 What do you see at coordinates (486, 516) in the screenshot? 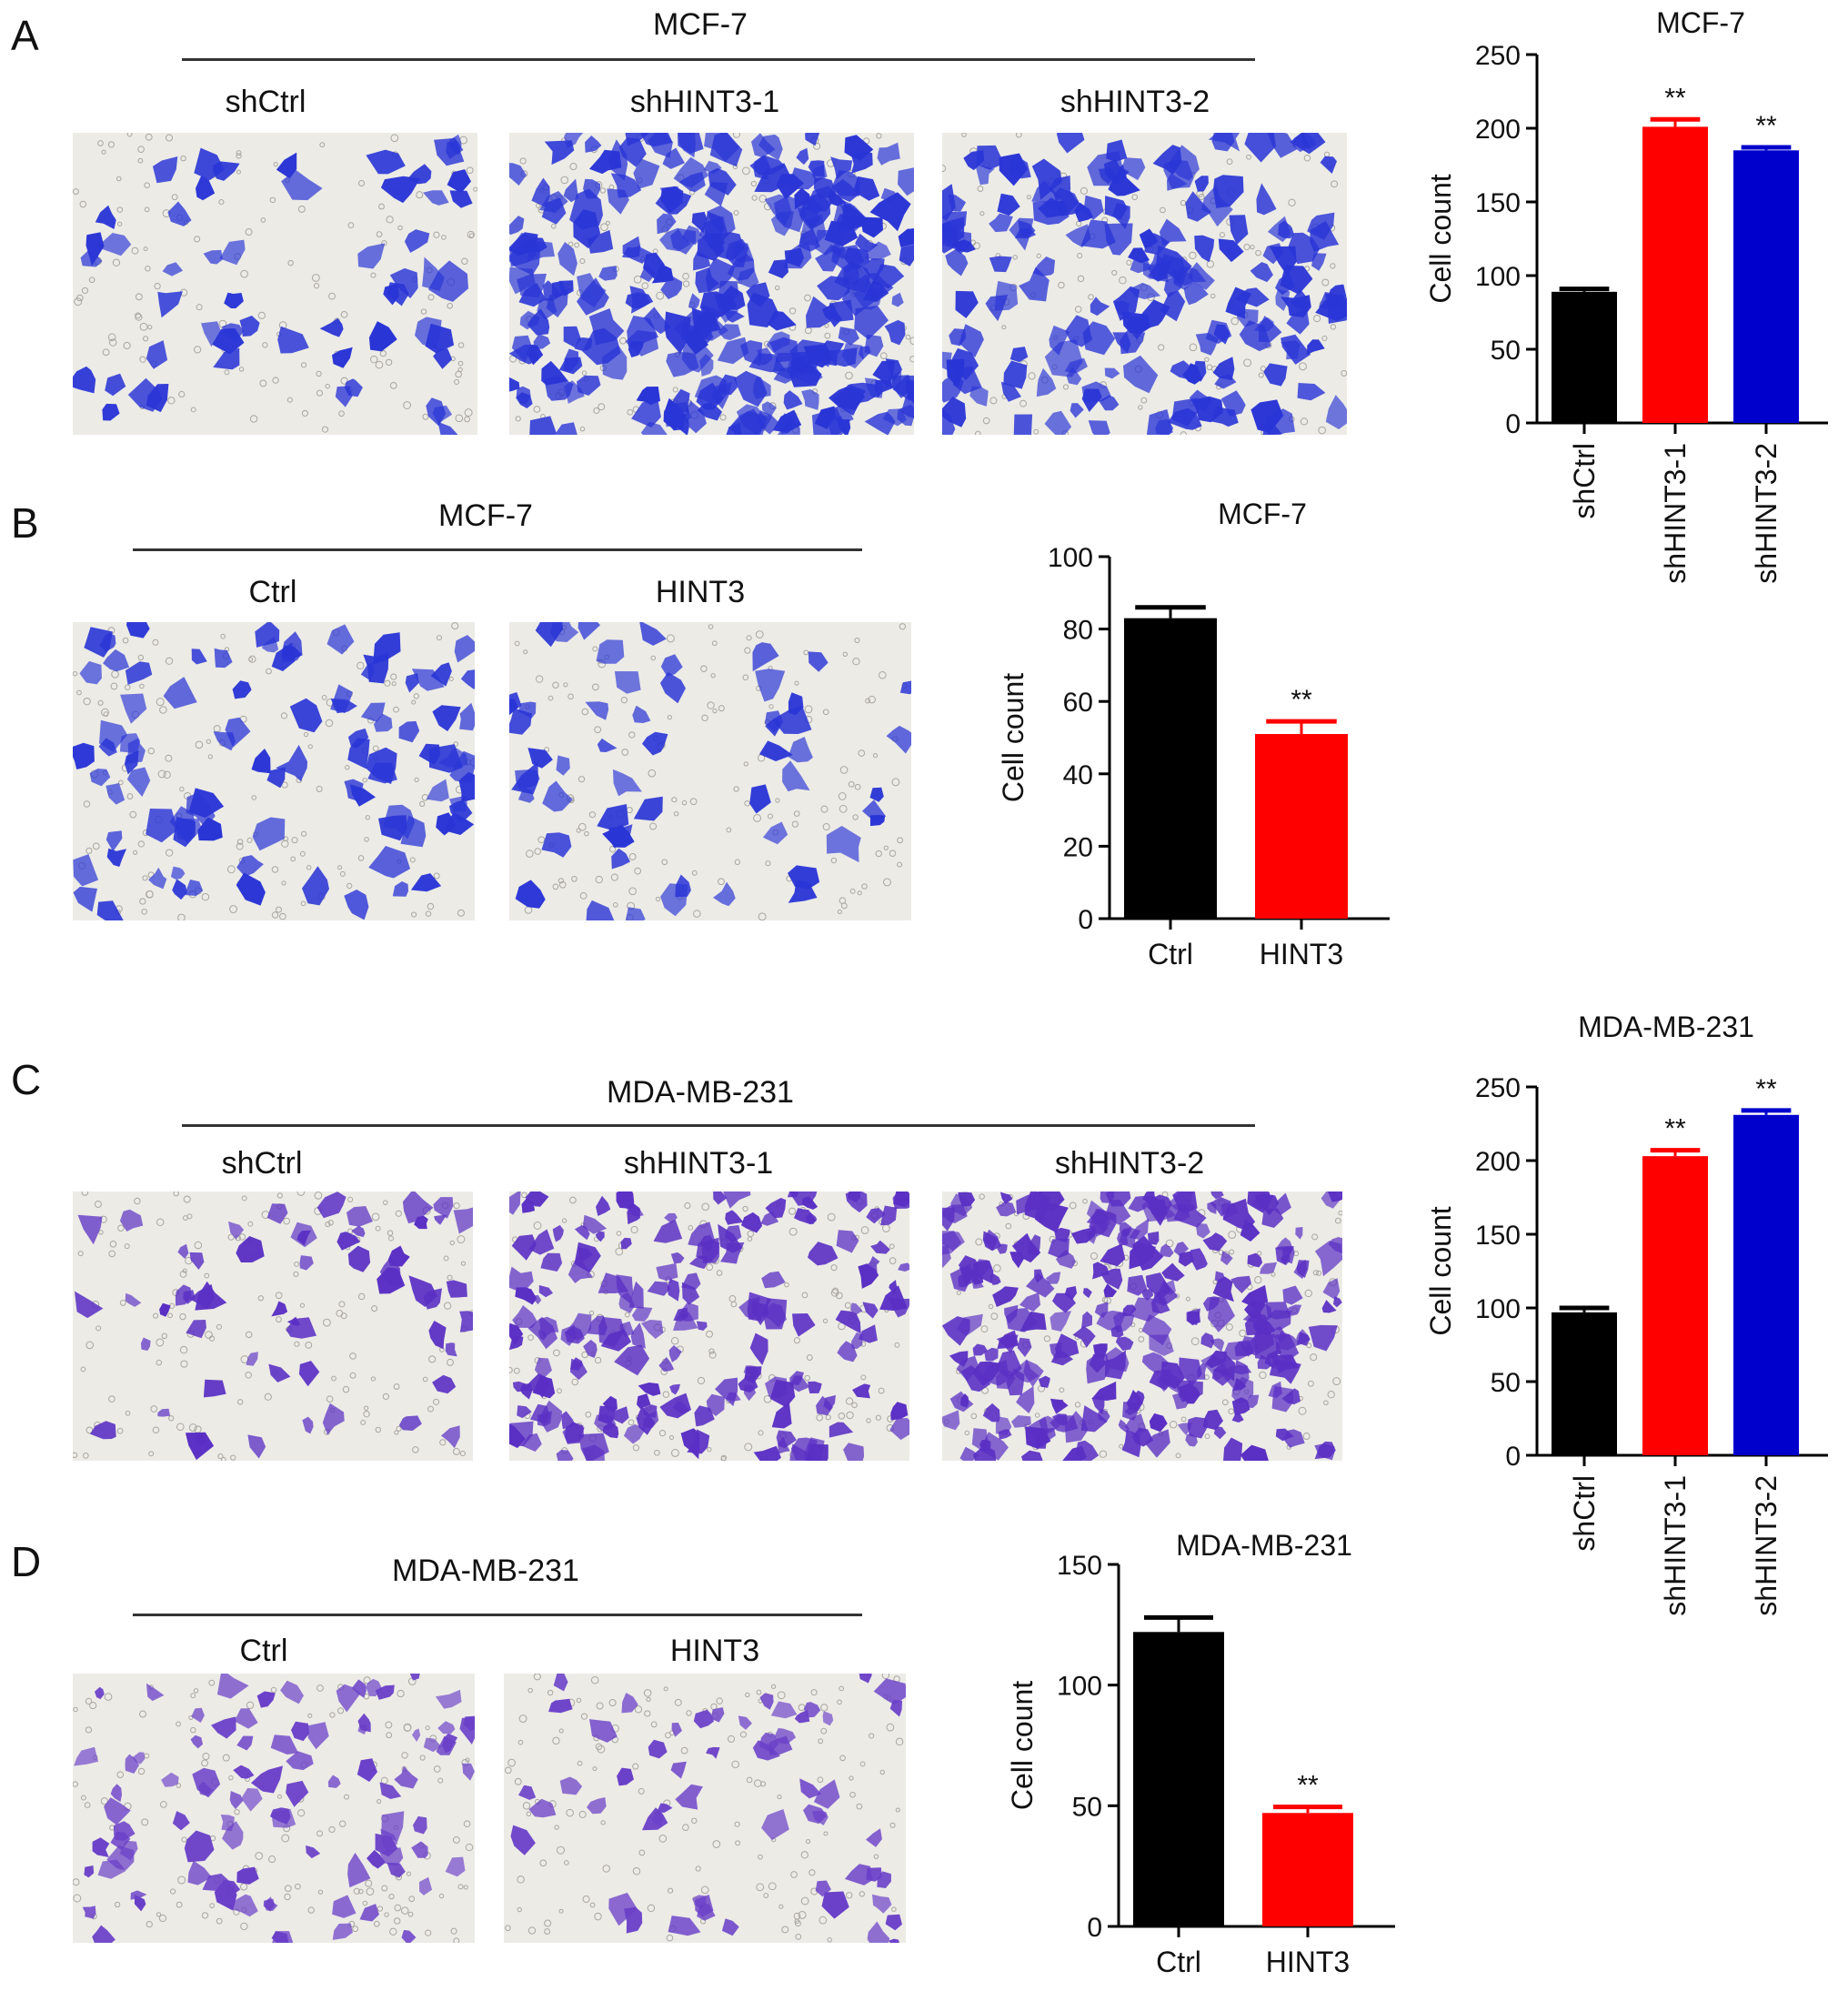
I see `panel-b-cell-line-title: MCF-7` at bounding box center [486, 516].